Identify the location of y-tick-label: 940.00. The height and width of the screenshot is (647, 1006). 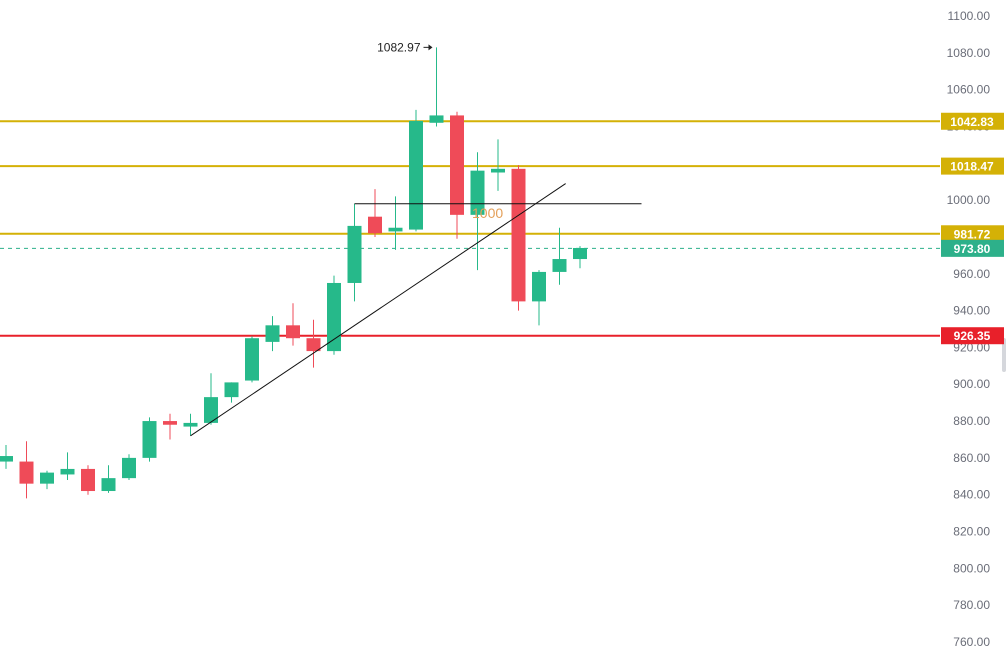
(971, 311).